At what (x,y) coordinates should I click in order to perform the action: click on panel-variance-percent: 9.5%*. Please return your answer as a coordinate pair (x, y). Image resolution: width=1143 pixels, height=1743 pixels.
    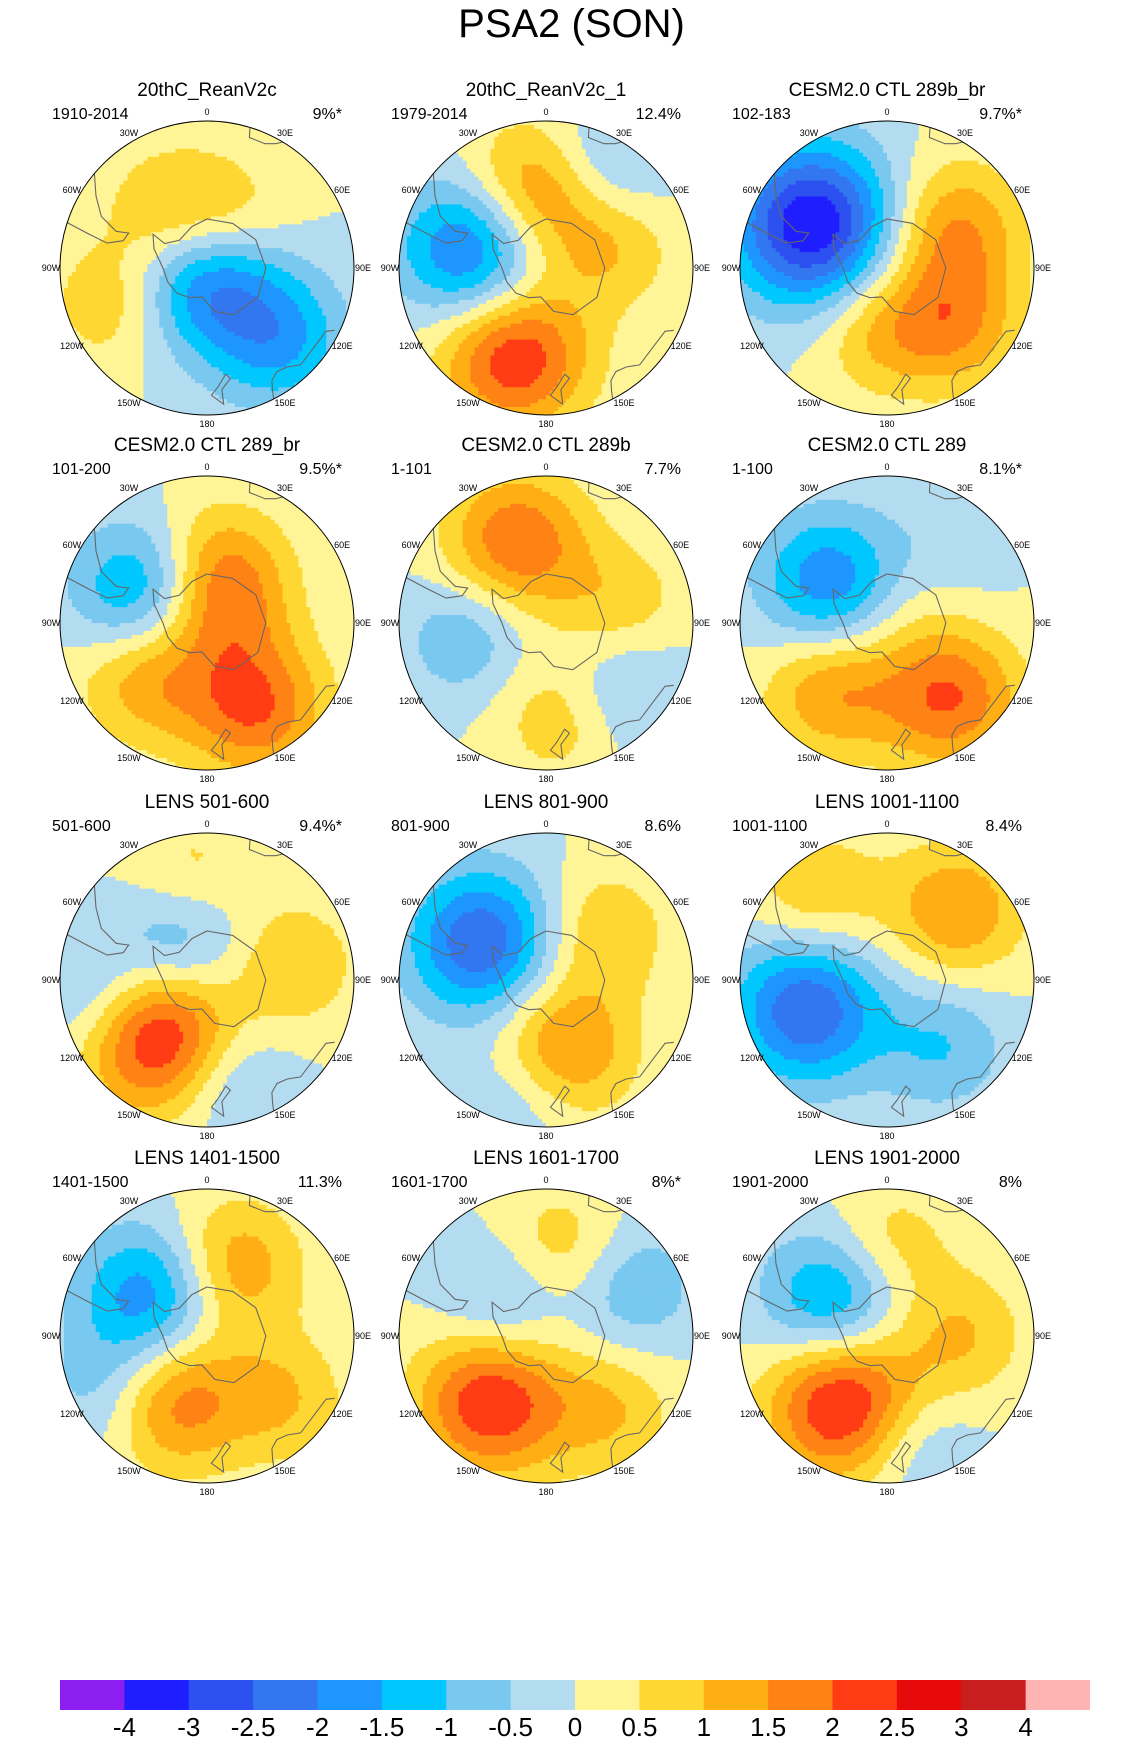
    Looking at the image, I should click on (320, 470).